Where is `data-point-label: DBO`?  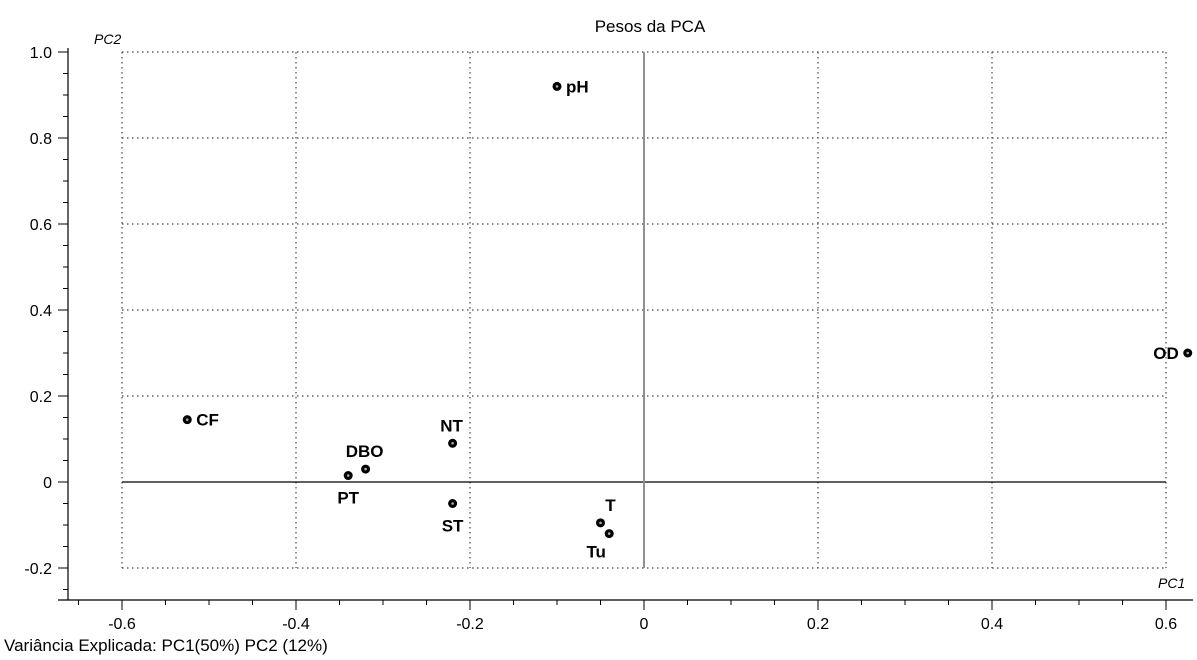
data-point-label: DBO is located at coordinates (365, 451).